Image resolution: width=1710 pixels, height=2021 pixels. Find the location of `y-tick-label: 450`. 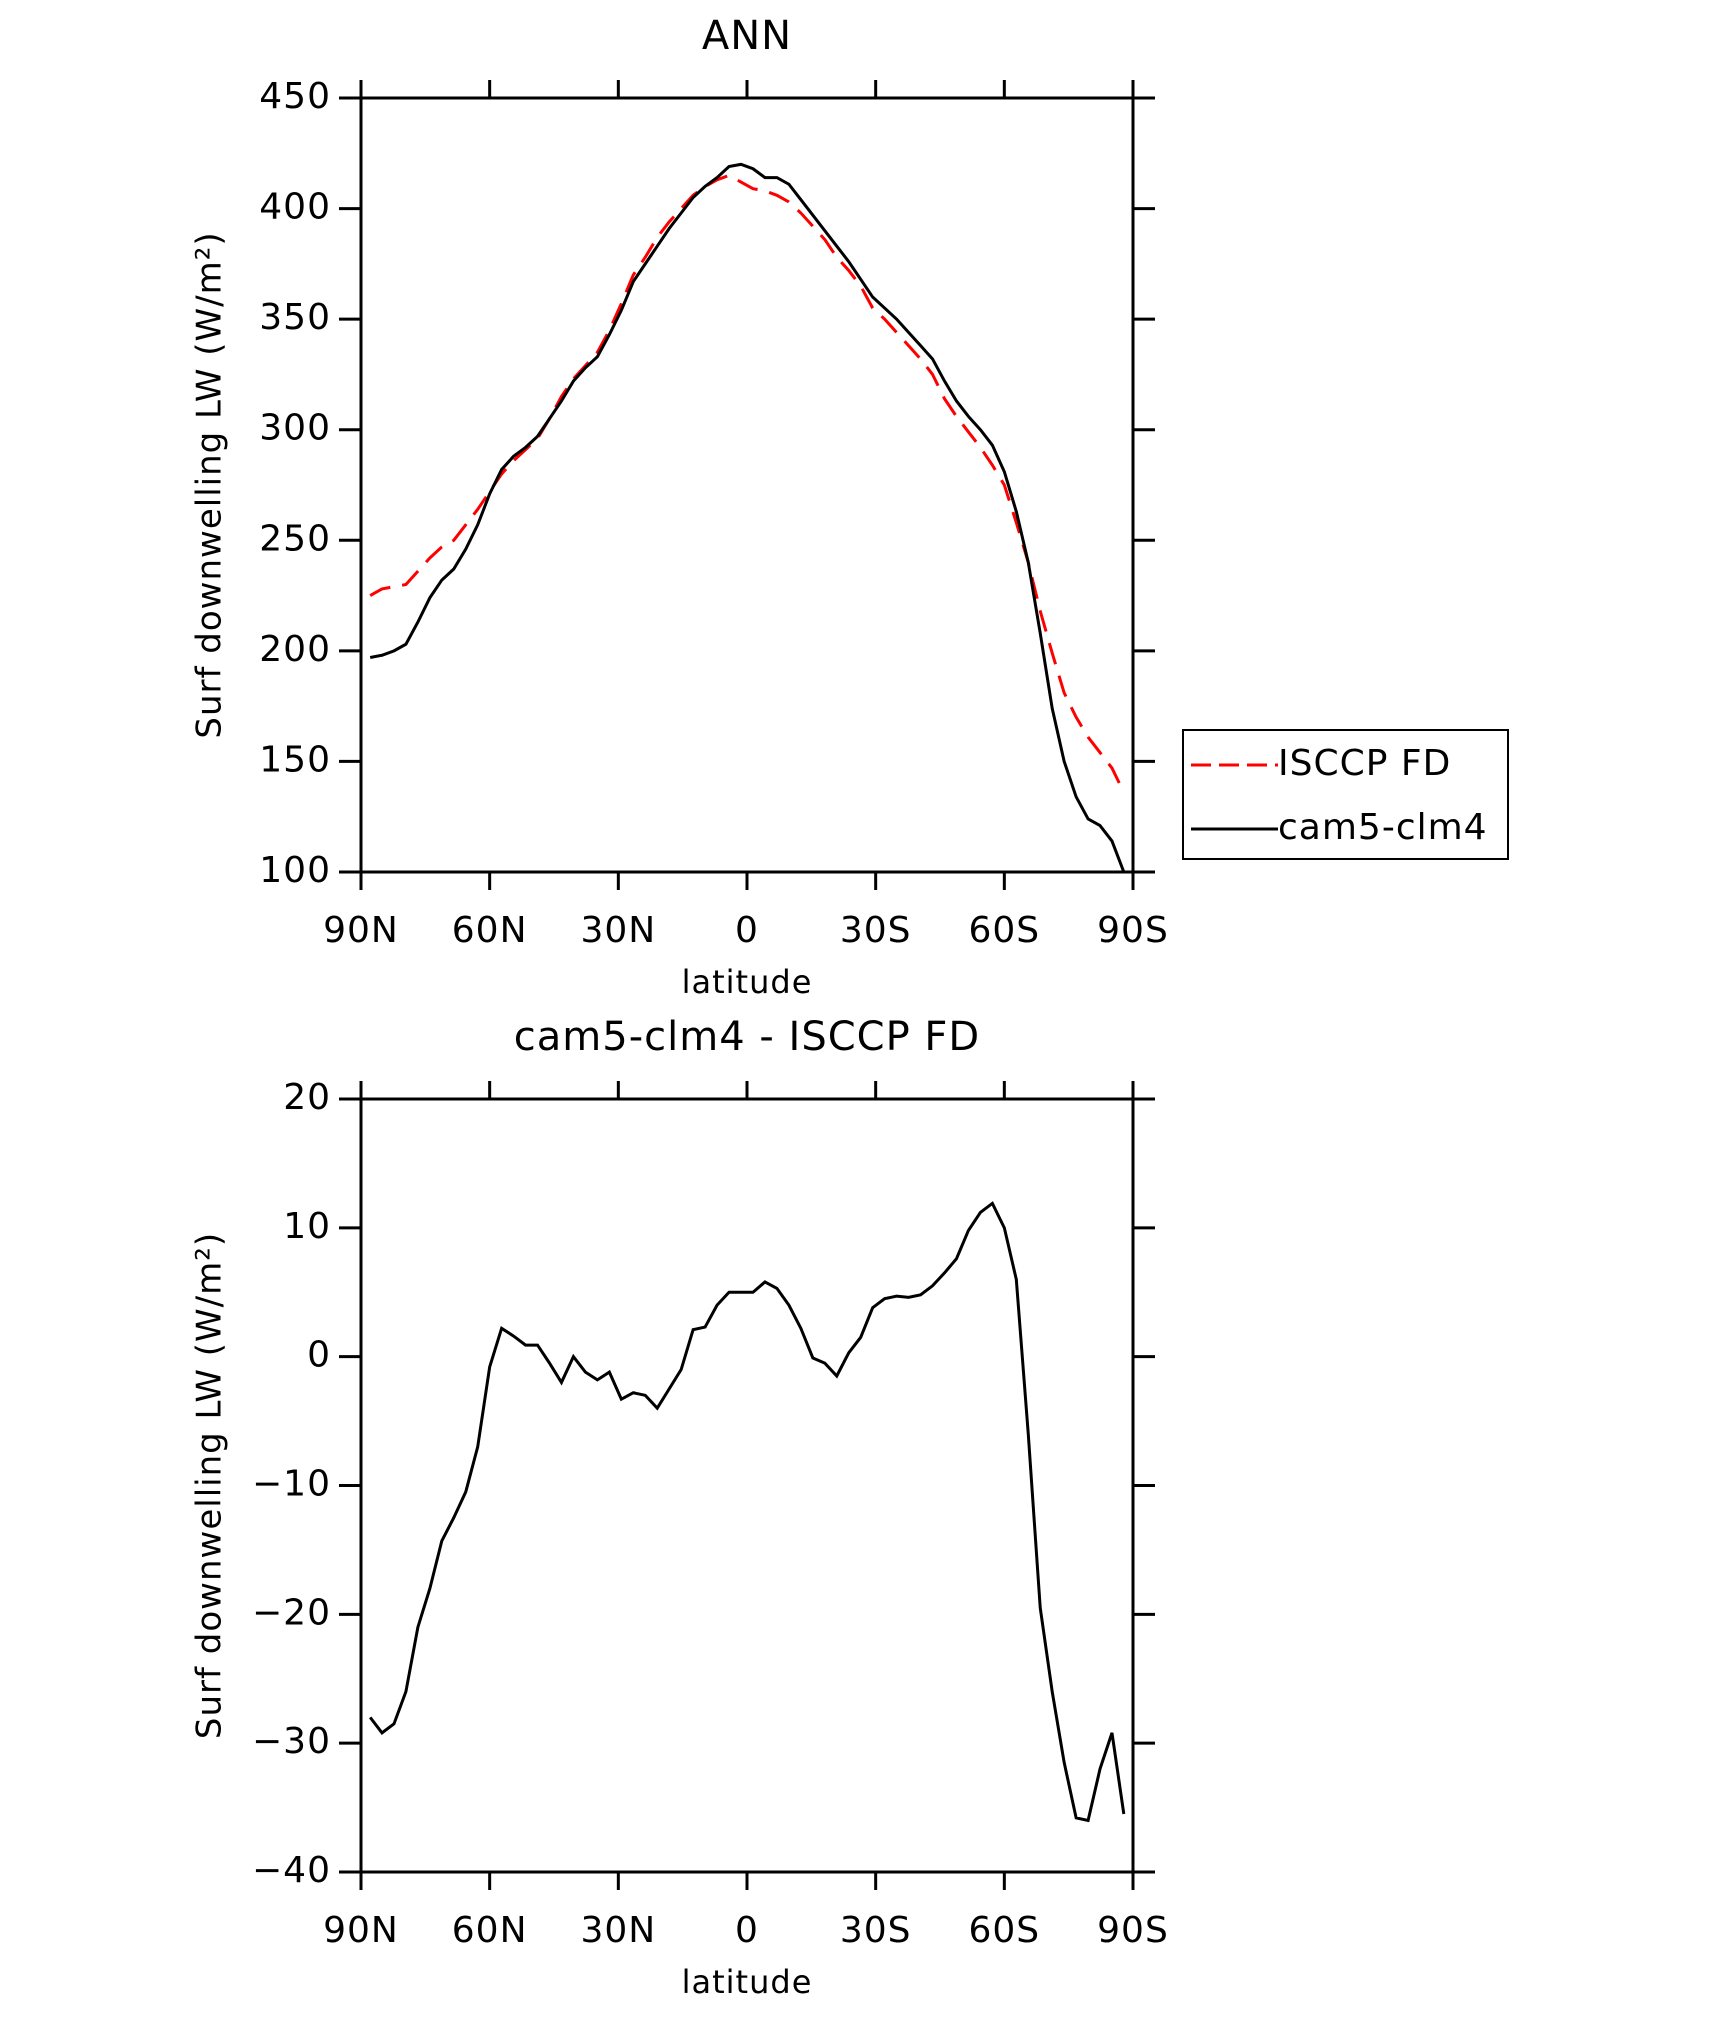

y-tick-label: 450 is located at coordinates (295, 96).